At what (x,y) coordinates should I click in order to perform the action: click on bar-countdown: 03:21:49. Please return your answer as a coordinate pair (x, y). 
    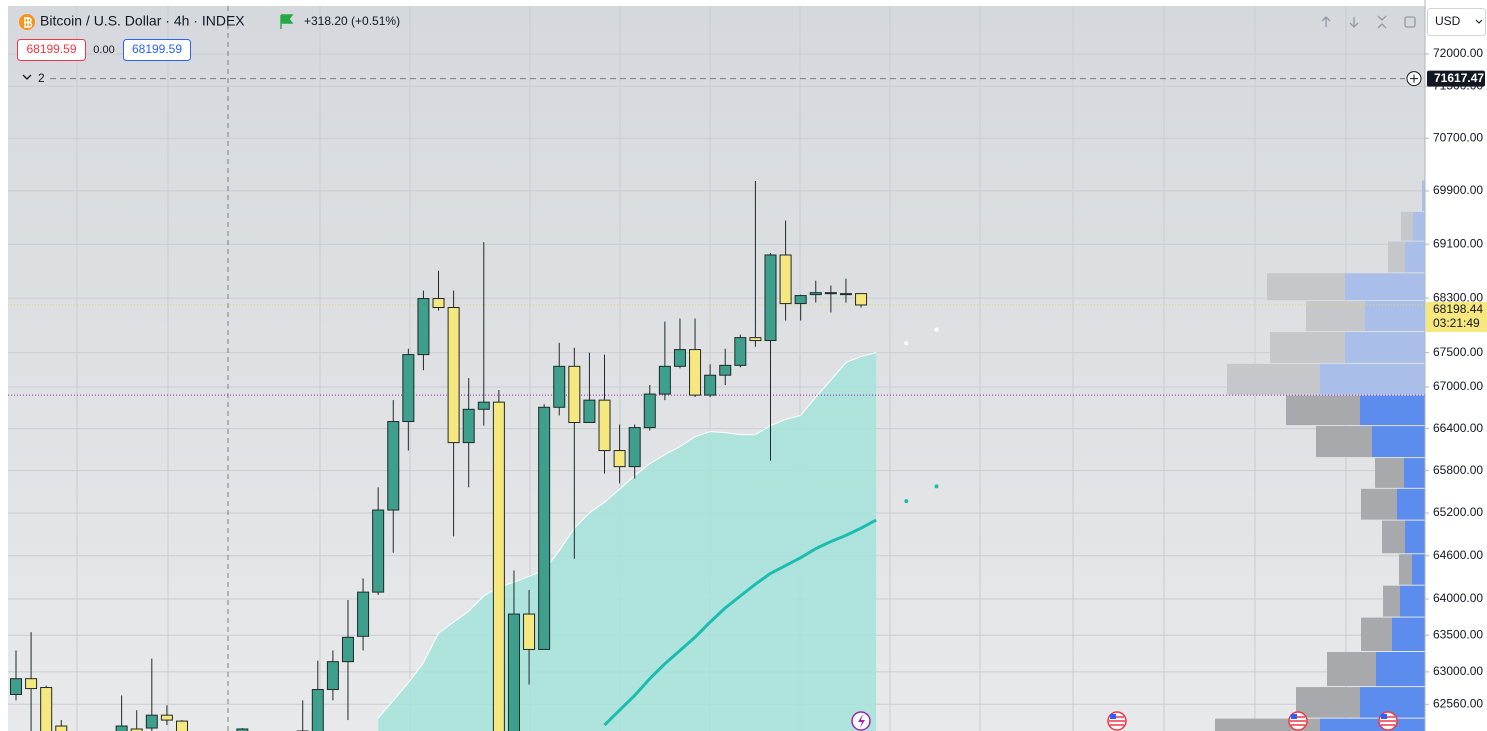
    Looking at the image, I should click on (1456, 323).